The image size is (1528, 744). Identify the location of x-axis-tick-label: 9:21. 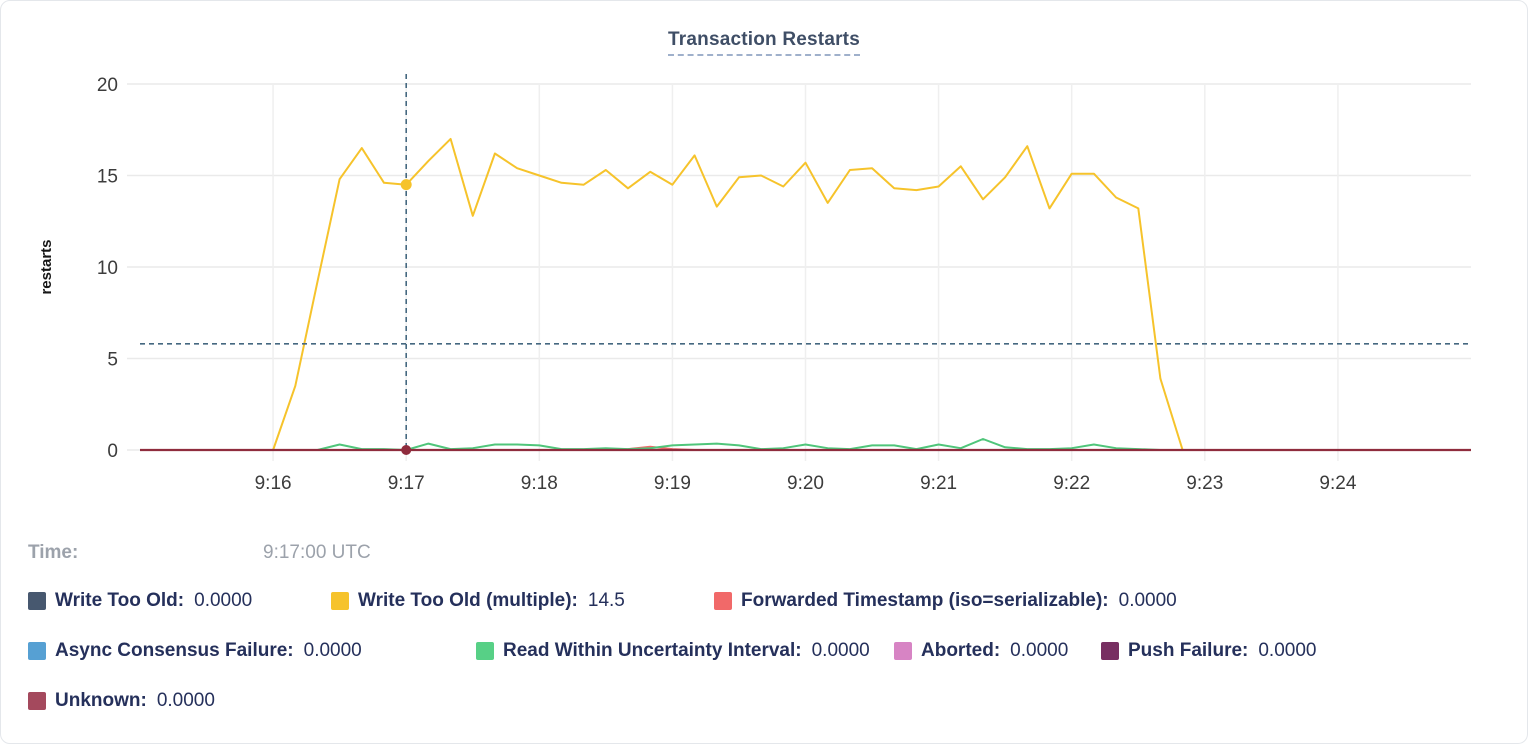
(938, 483).